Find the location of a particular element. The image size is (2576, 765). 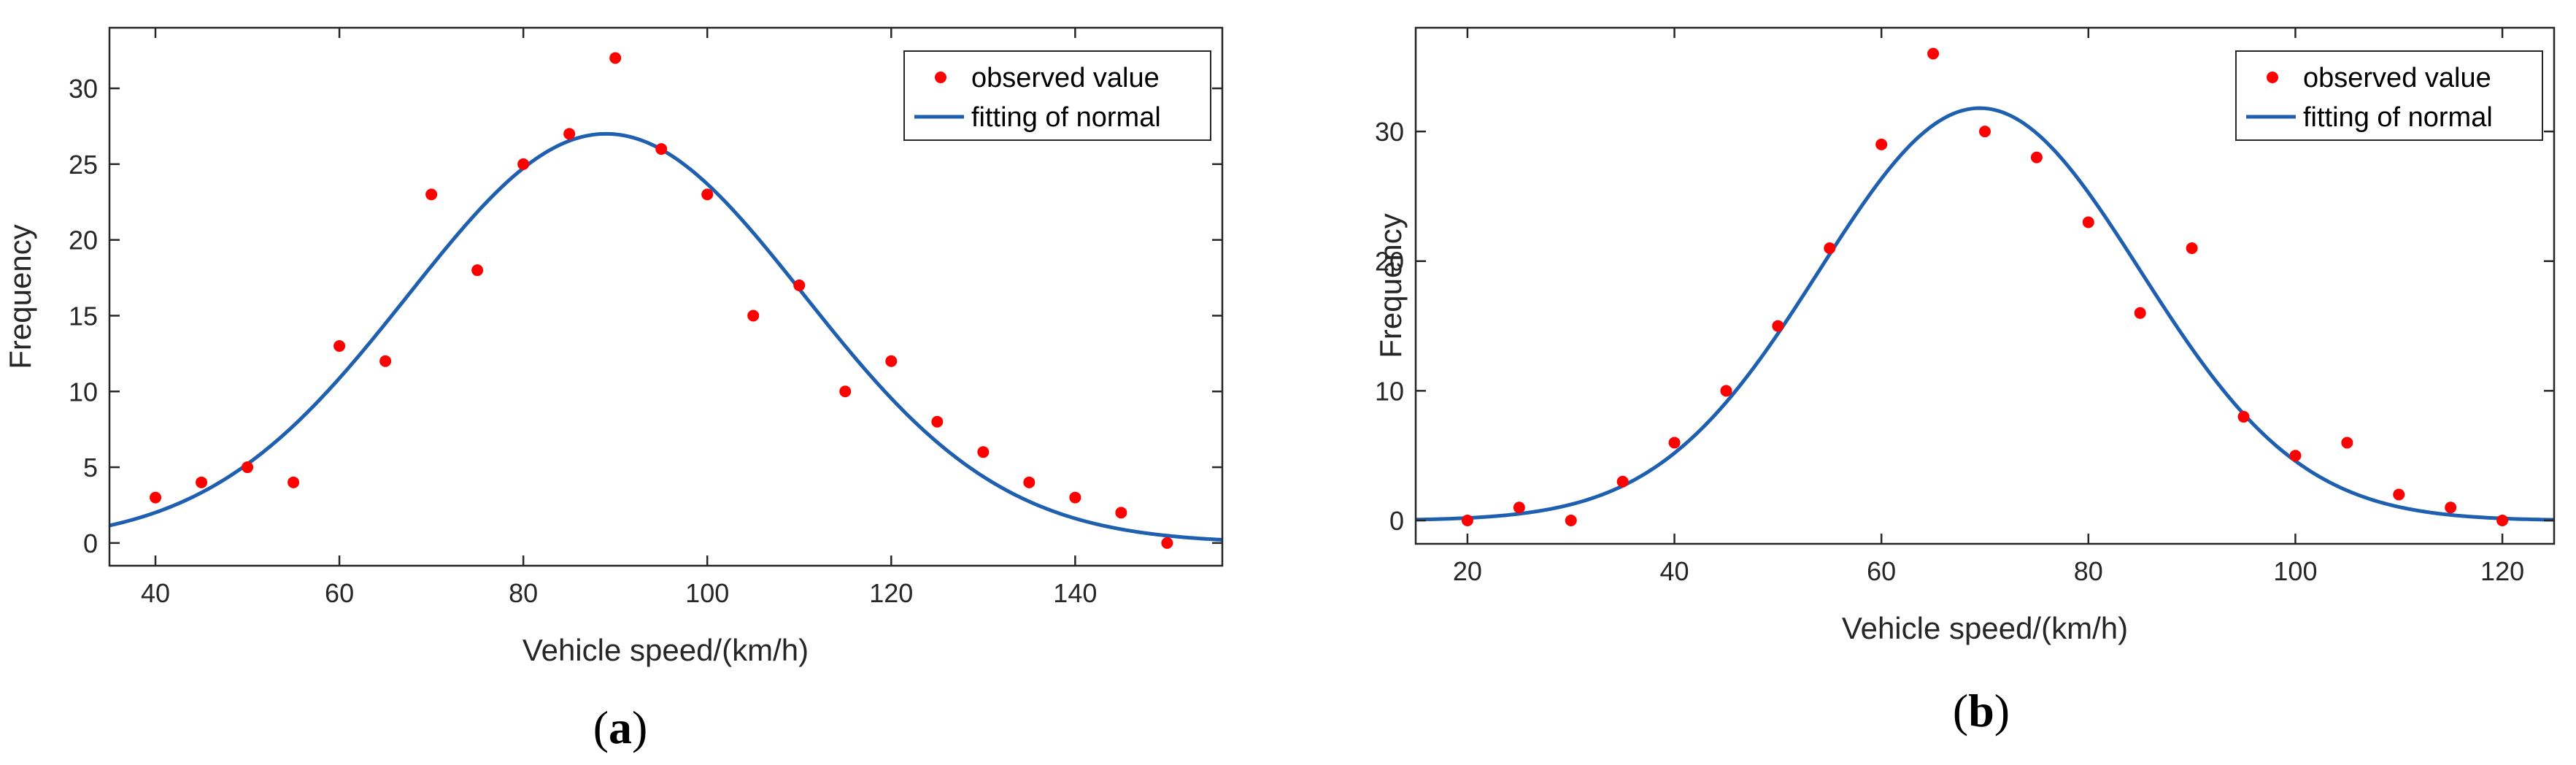

panel-label: (a) is located at coordinates (621, 727).